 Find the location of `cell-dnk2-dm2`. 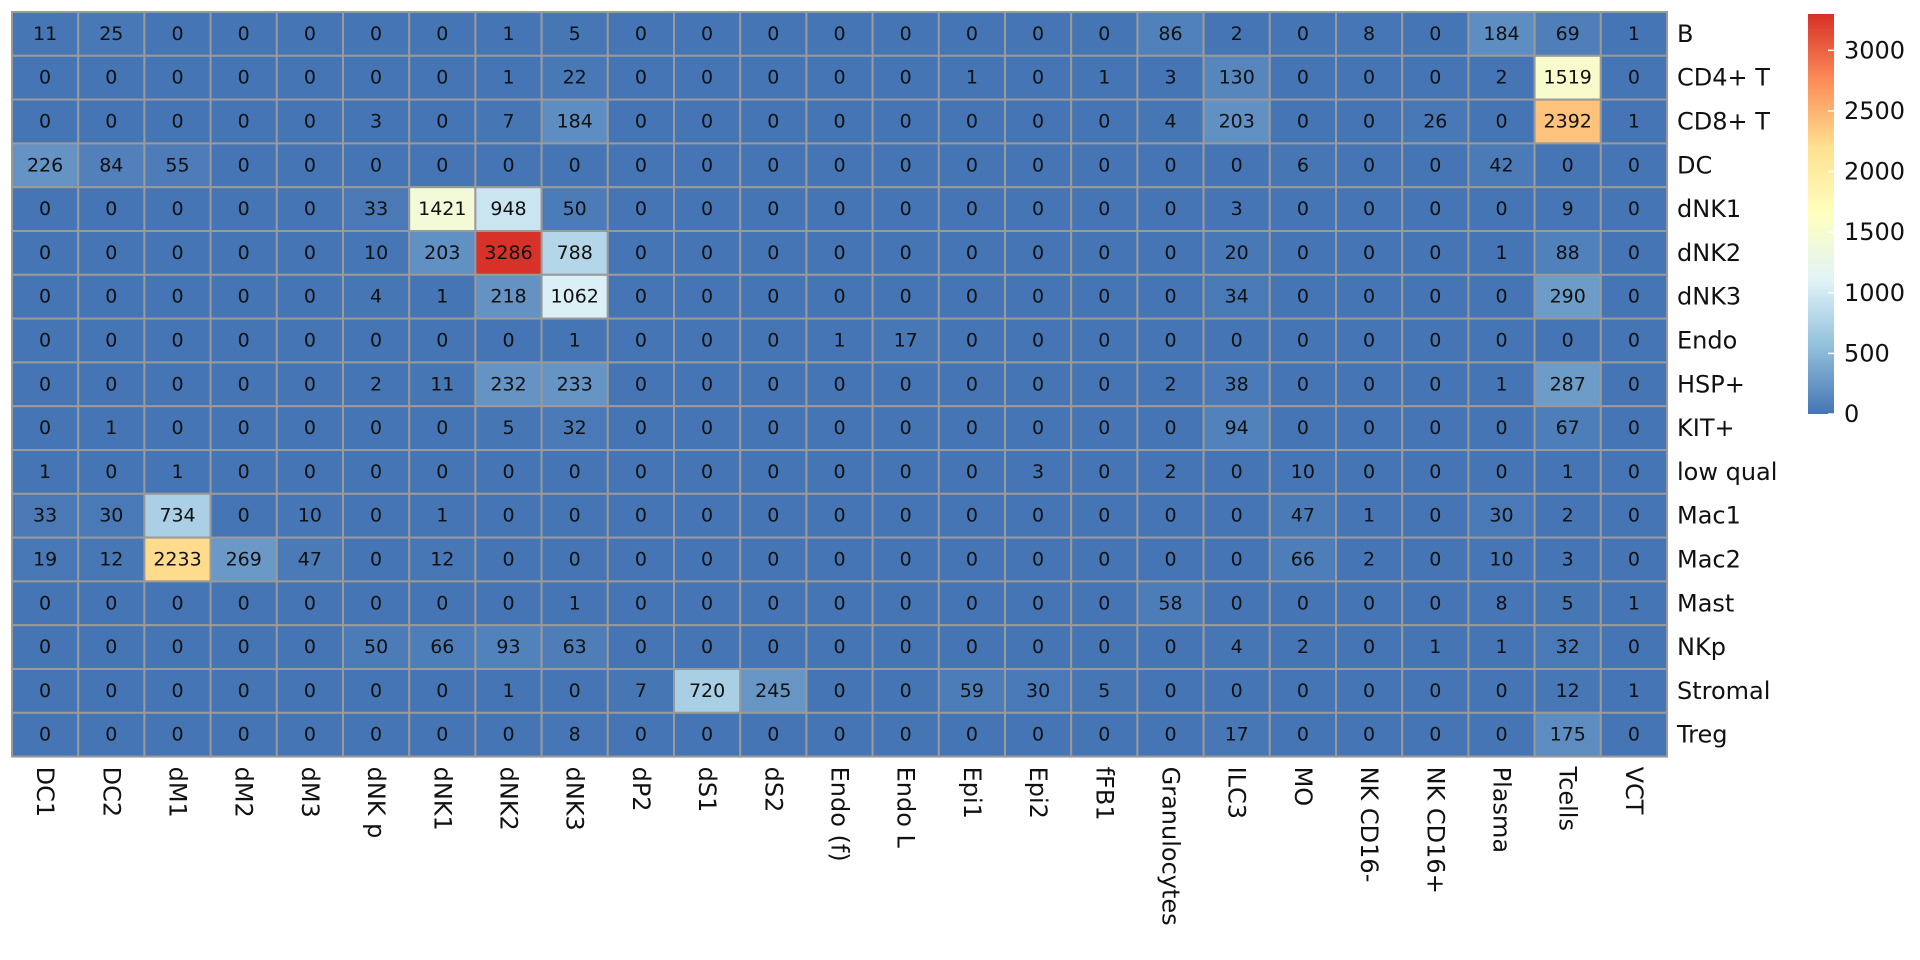

cell-dnk2-dm2 is located at coordinates (243, 253).